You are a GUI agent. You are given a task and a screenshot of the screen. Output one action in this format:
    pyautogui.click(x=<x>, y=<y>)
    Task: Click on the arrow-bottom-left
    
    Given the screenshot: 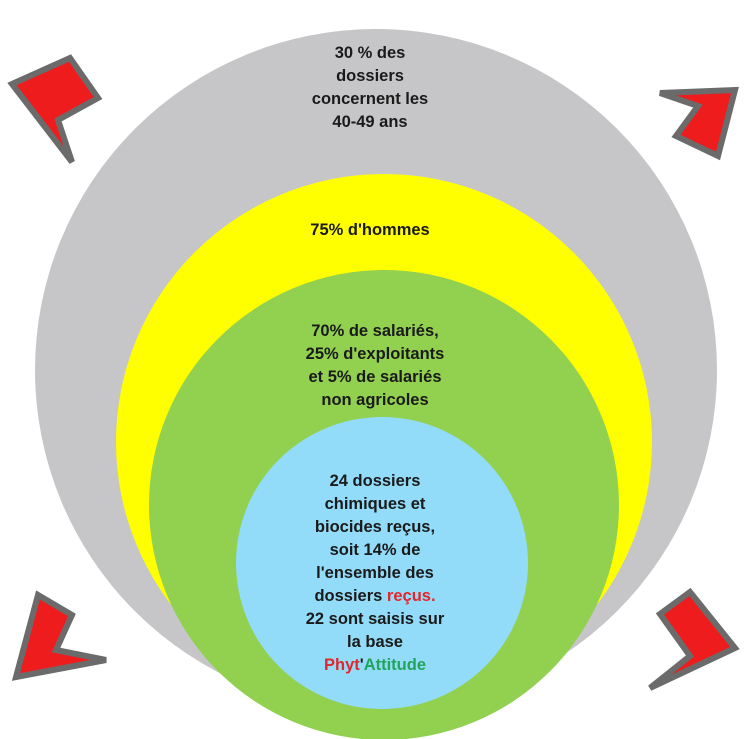 What is the action you would take?
    pyautogui.click(x=59, y=635)
    